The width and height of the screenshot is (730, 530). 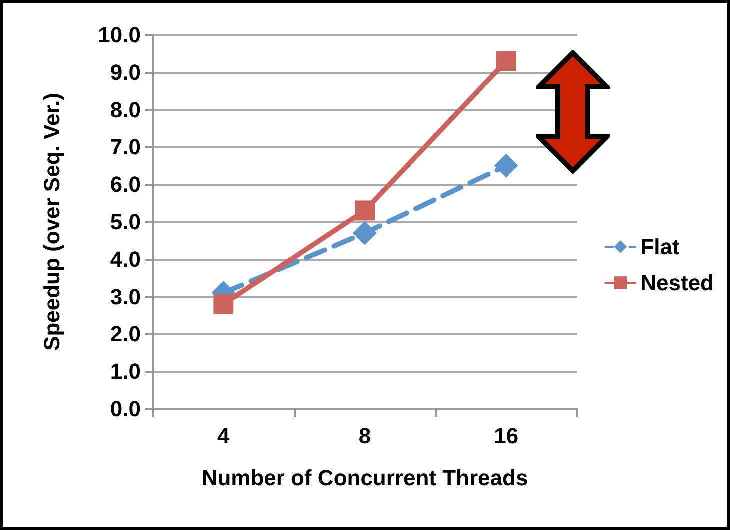 What do you see at coordinates (506, 436) in the screenshot?
I see `x-tick-label: 16` at bounding box center [506, 436].